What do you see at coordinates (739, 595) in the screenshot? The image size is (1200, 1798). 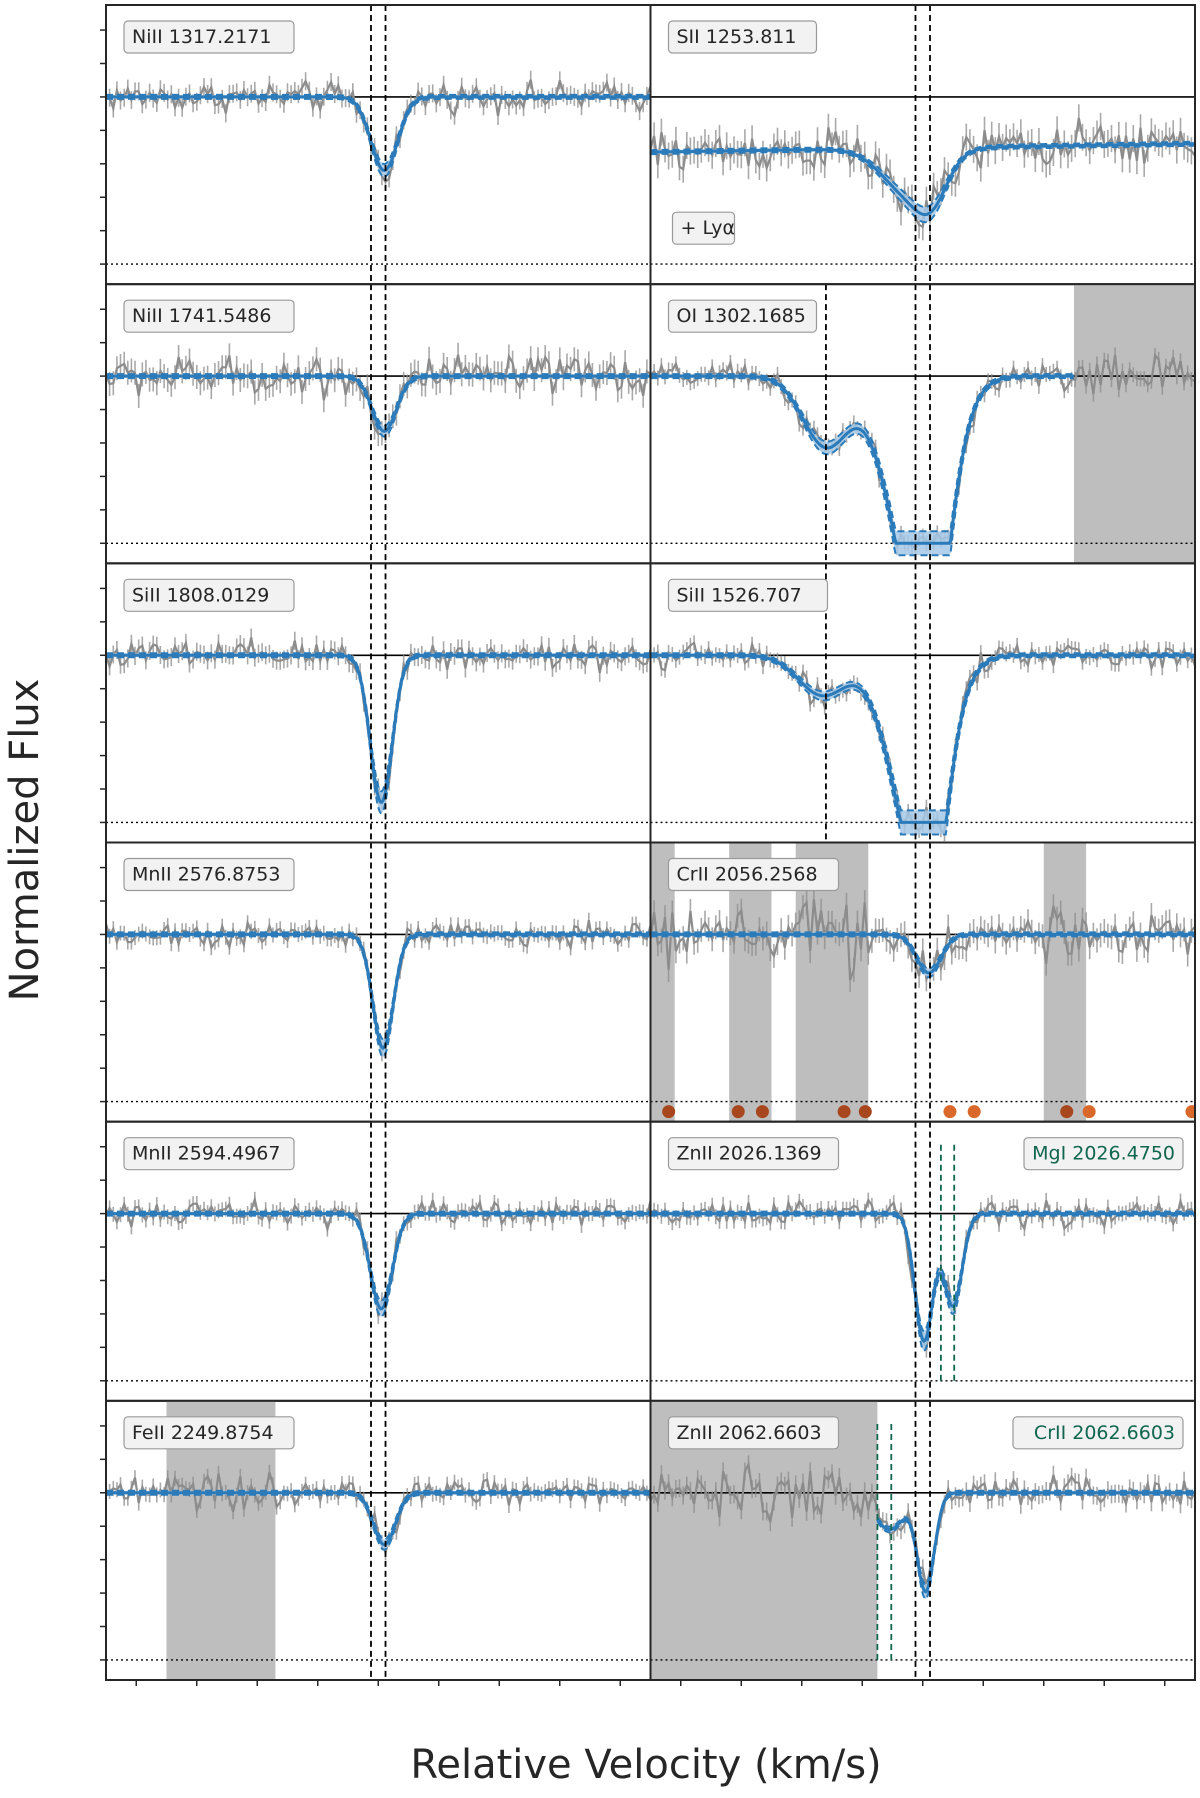 I see `ion-label: SiII 1526.707` at bounding box center [739, 595].